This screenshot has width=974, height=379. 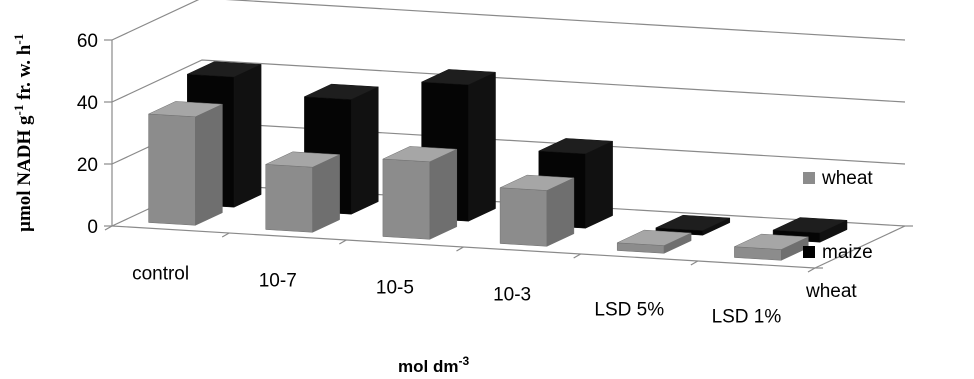 What do you see at coordinates (809, 178) in the screenshot?
I see `legend-swatch-wheat` at bounding box center [809, 178].